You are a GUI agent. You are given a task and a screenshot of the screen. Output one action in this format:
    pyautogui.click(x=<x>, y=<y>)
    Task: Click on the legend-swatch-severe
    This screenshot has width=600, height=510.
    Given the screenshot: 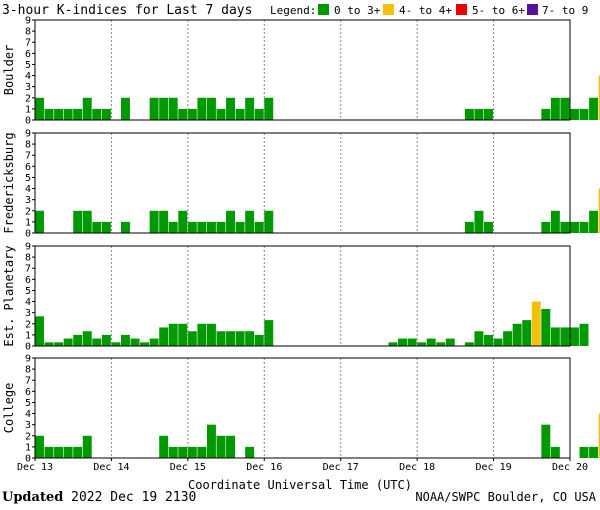 What is the action you would take?
    pyautogui.click(x=532, y=9)
    